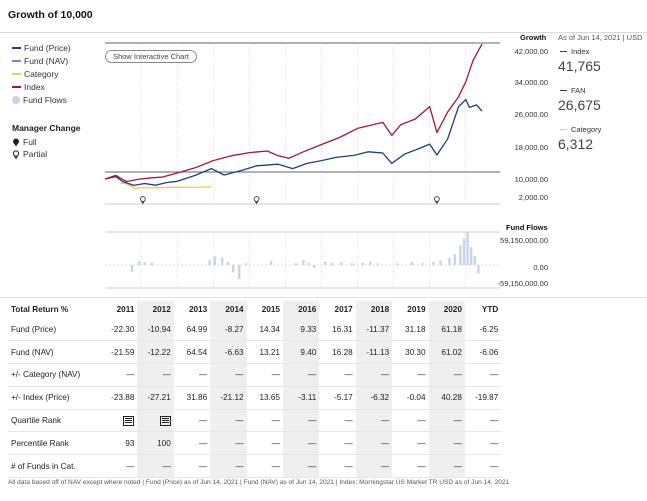 The image size is (647, 501). What do you see at coordinates (151, 56) in the screenshot?
I see `show-interactive-chart-button: Show Interactive Chart` at bounding box center [151, 56].